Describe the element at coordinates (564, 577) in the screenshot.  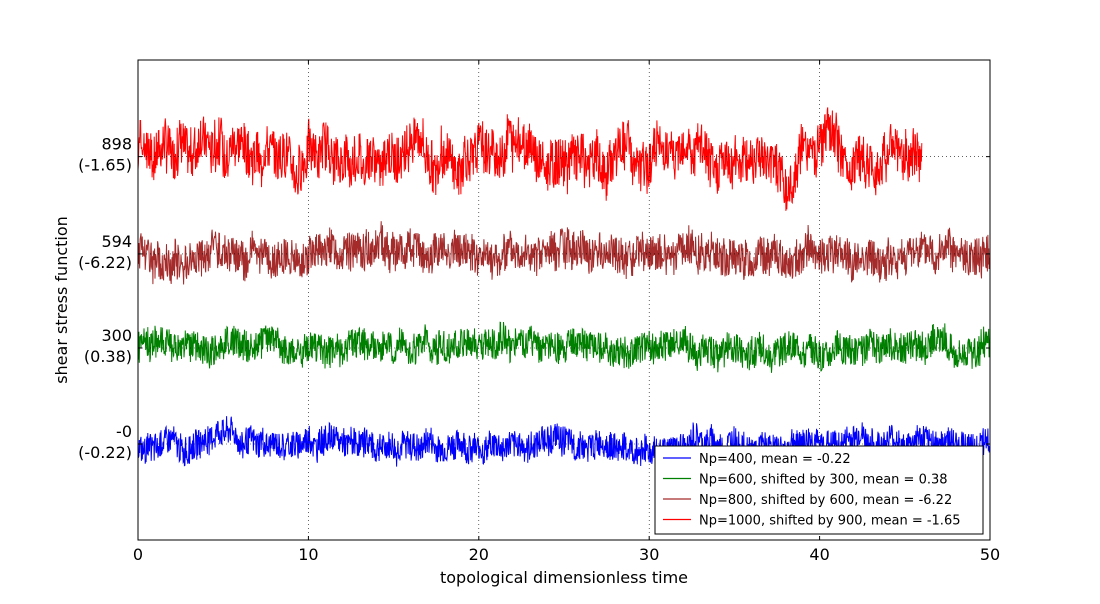
I see `x-axis-label: topological dimensionless time` at that location.